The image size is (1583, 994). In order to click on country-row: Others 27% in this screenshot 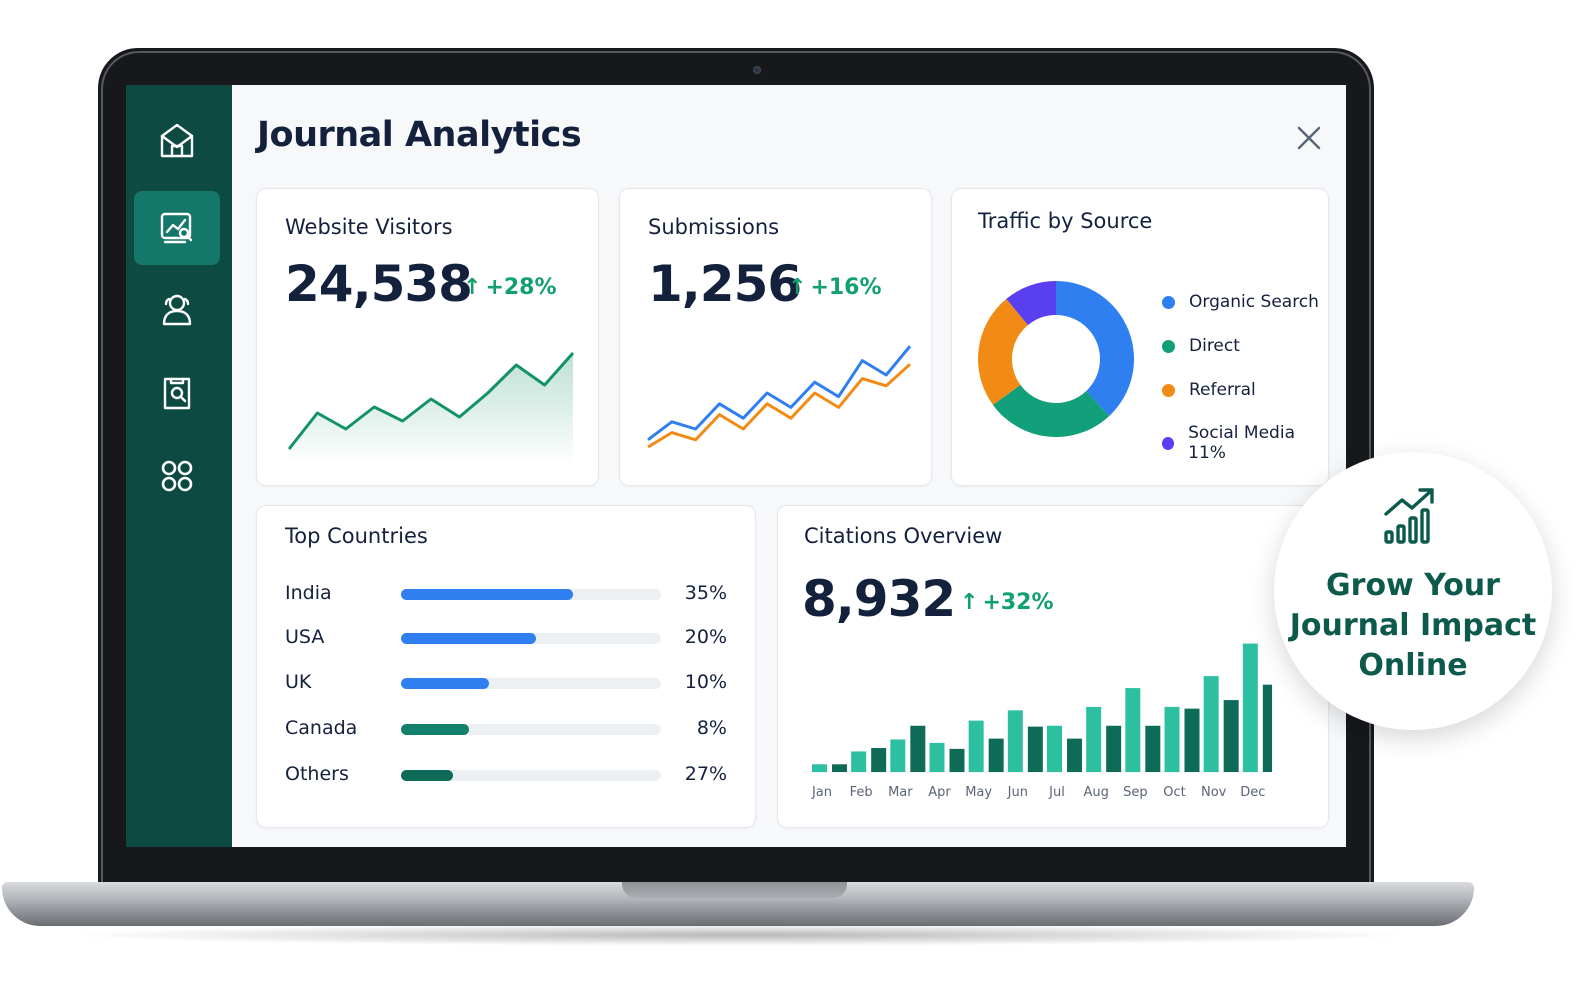, I will do `click(506, 775)`.